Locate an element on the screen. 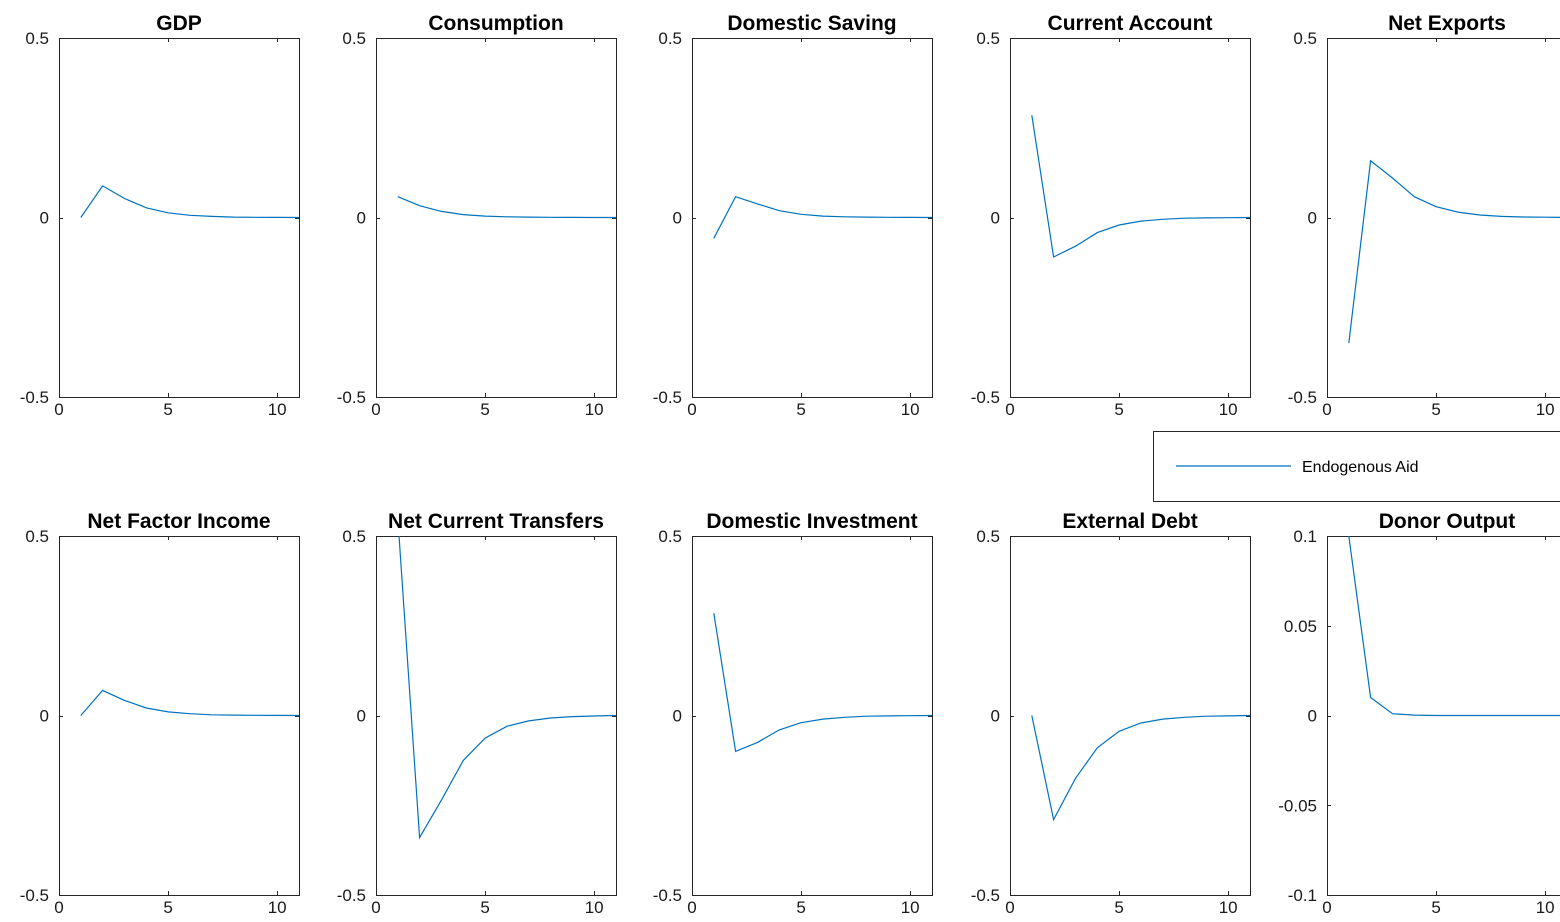 Image resolution: width=1560 pixels, height=922 pixels. plot-title: Domestic Saving is located at coordinates (811, 23).